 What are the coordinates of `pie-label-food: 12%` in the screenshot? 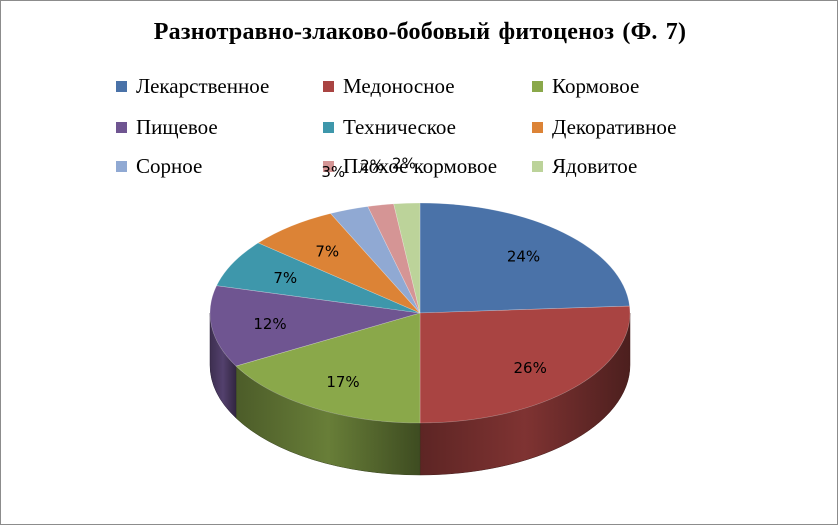 It's located at (269, 324).